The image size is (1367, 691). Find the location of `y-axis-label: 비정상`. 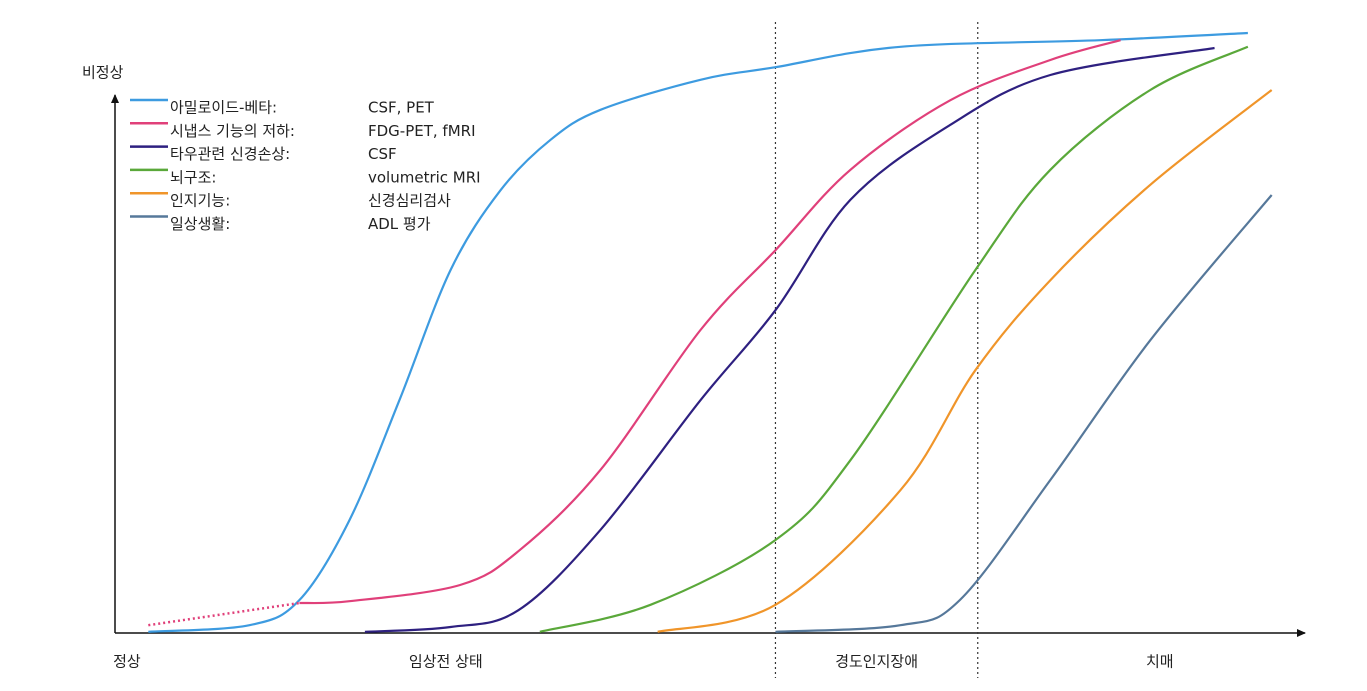

y-axis-label: 비정상 is located at coordinates (103, 73).